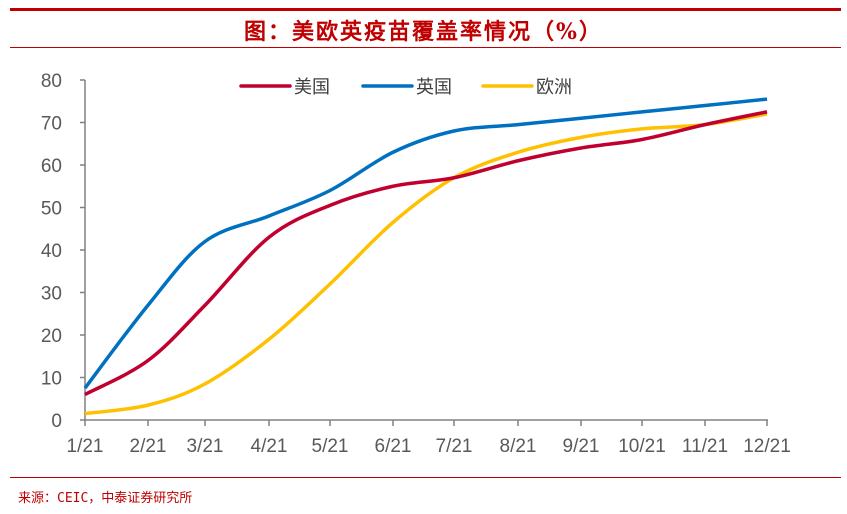 The width and height of the screenshot is (847, 514). Describe the element at coordinates (434, 87) in the screenshot. I see `legend-label-uk: 英国` at that location.